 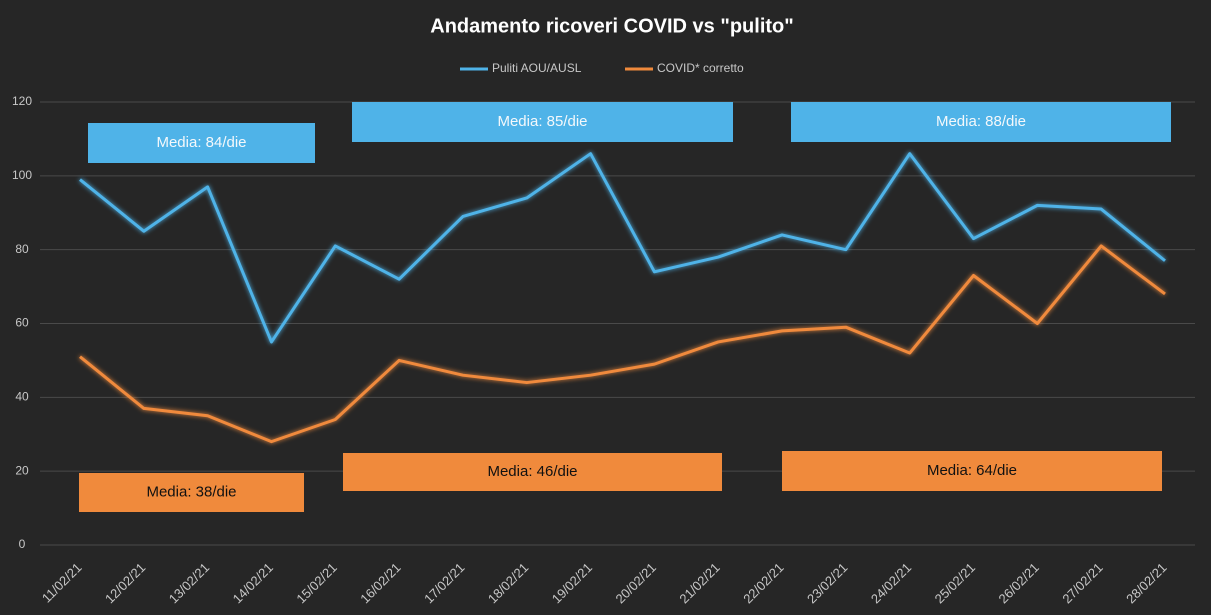 I want to click on chart-title: Andamento ricoveri COVID vs "pulito", so click(x=611, y=26).